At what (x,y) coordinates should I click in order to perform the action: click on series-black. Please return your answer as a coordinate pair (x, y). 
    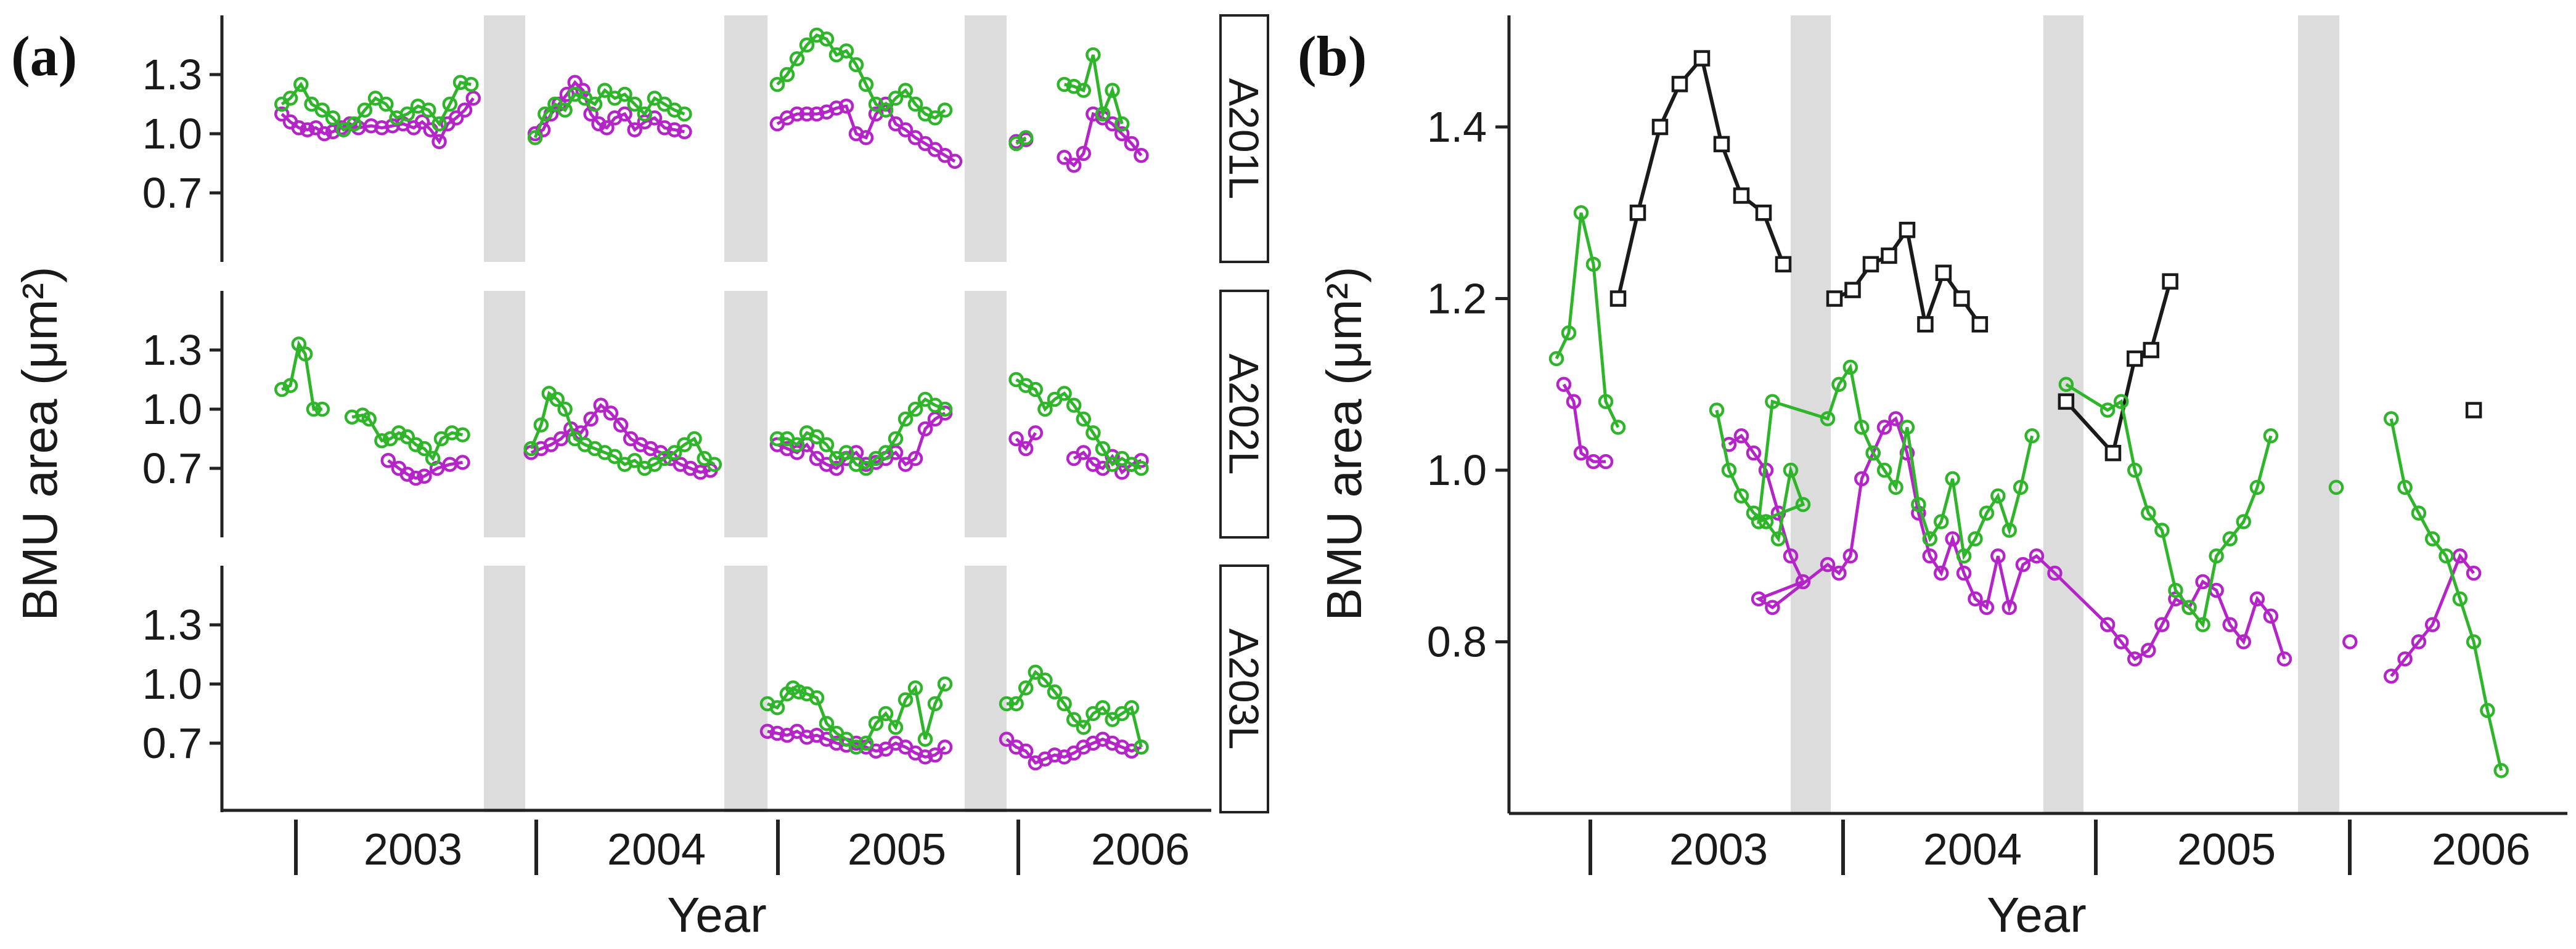
    Looking at the image, I should click on (2045, 256).